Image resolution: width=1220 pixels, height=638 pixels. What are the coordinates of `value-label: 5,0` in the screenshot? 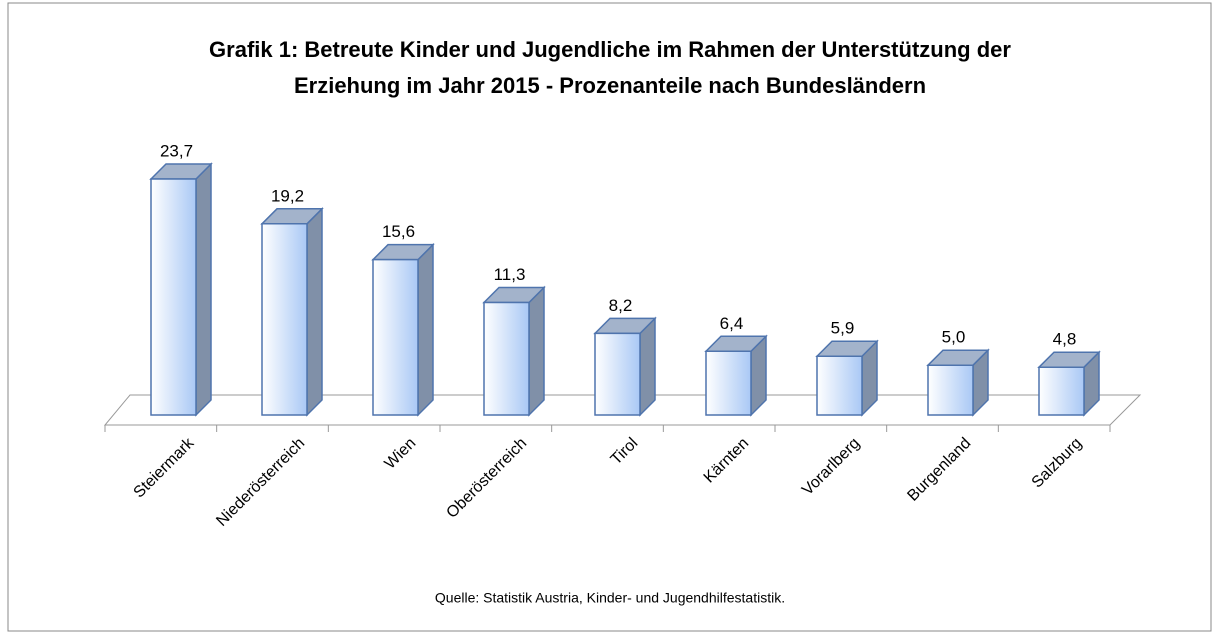 It's located at (954, 337).